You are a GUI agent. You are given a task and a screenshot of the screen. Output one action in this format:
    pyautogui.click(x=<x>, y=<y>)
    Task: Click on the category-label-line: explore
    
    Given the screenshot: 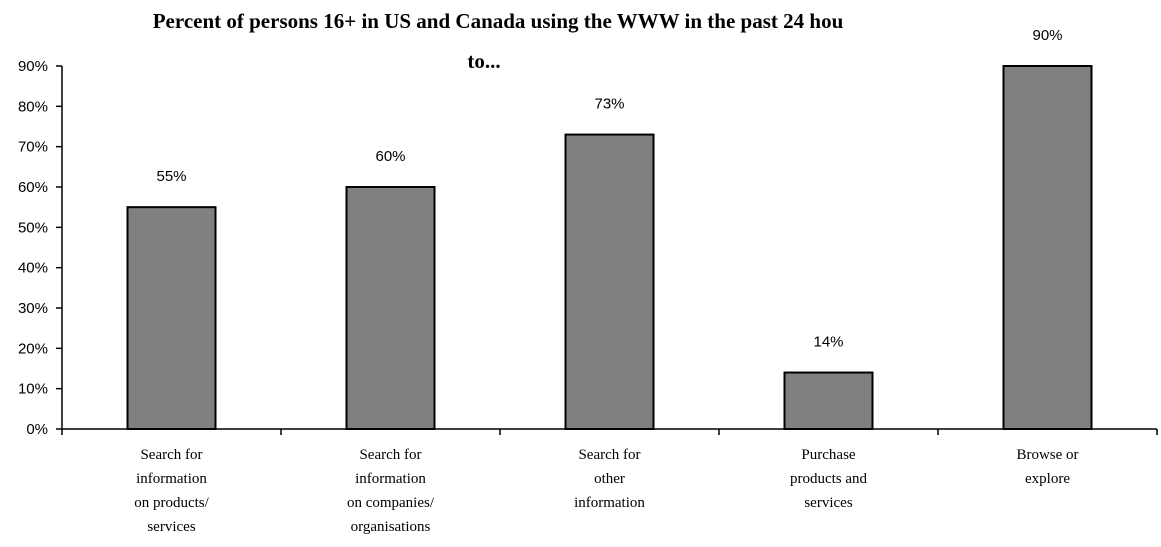 What is the action you would take?
    pyautogui.click(x=1047, y=479)
    